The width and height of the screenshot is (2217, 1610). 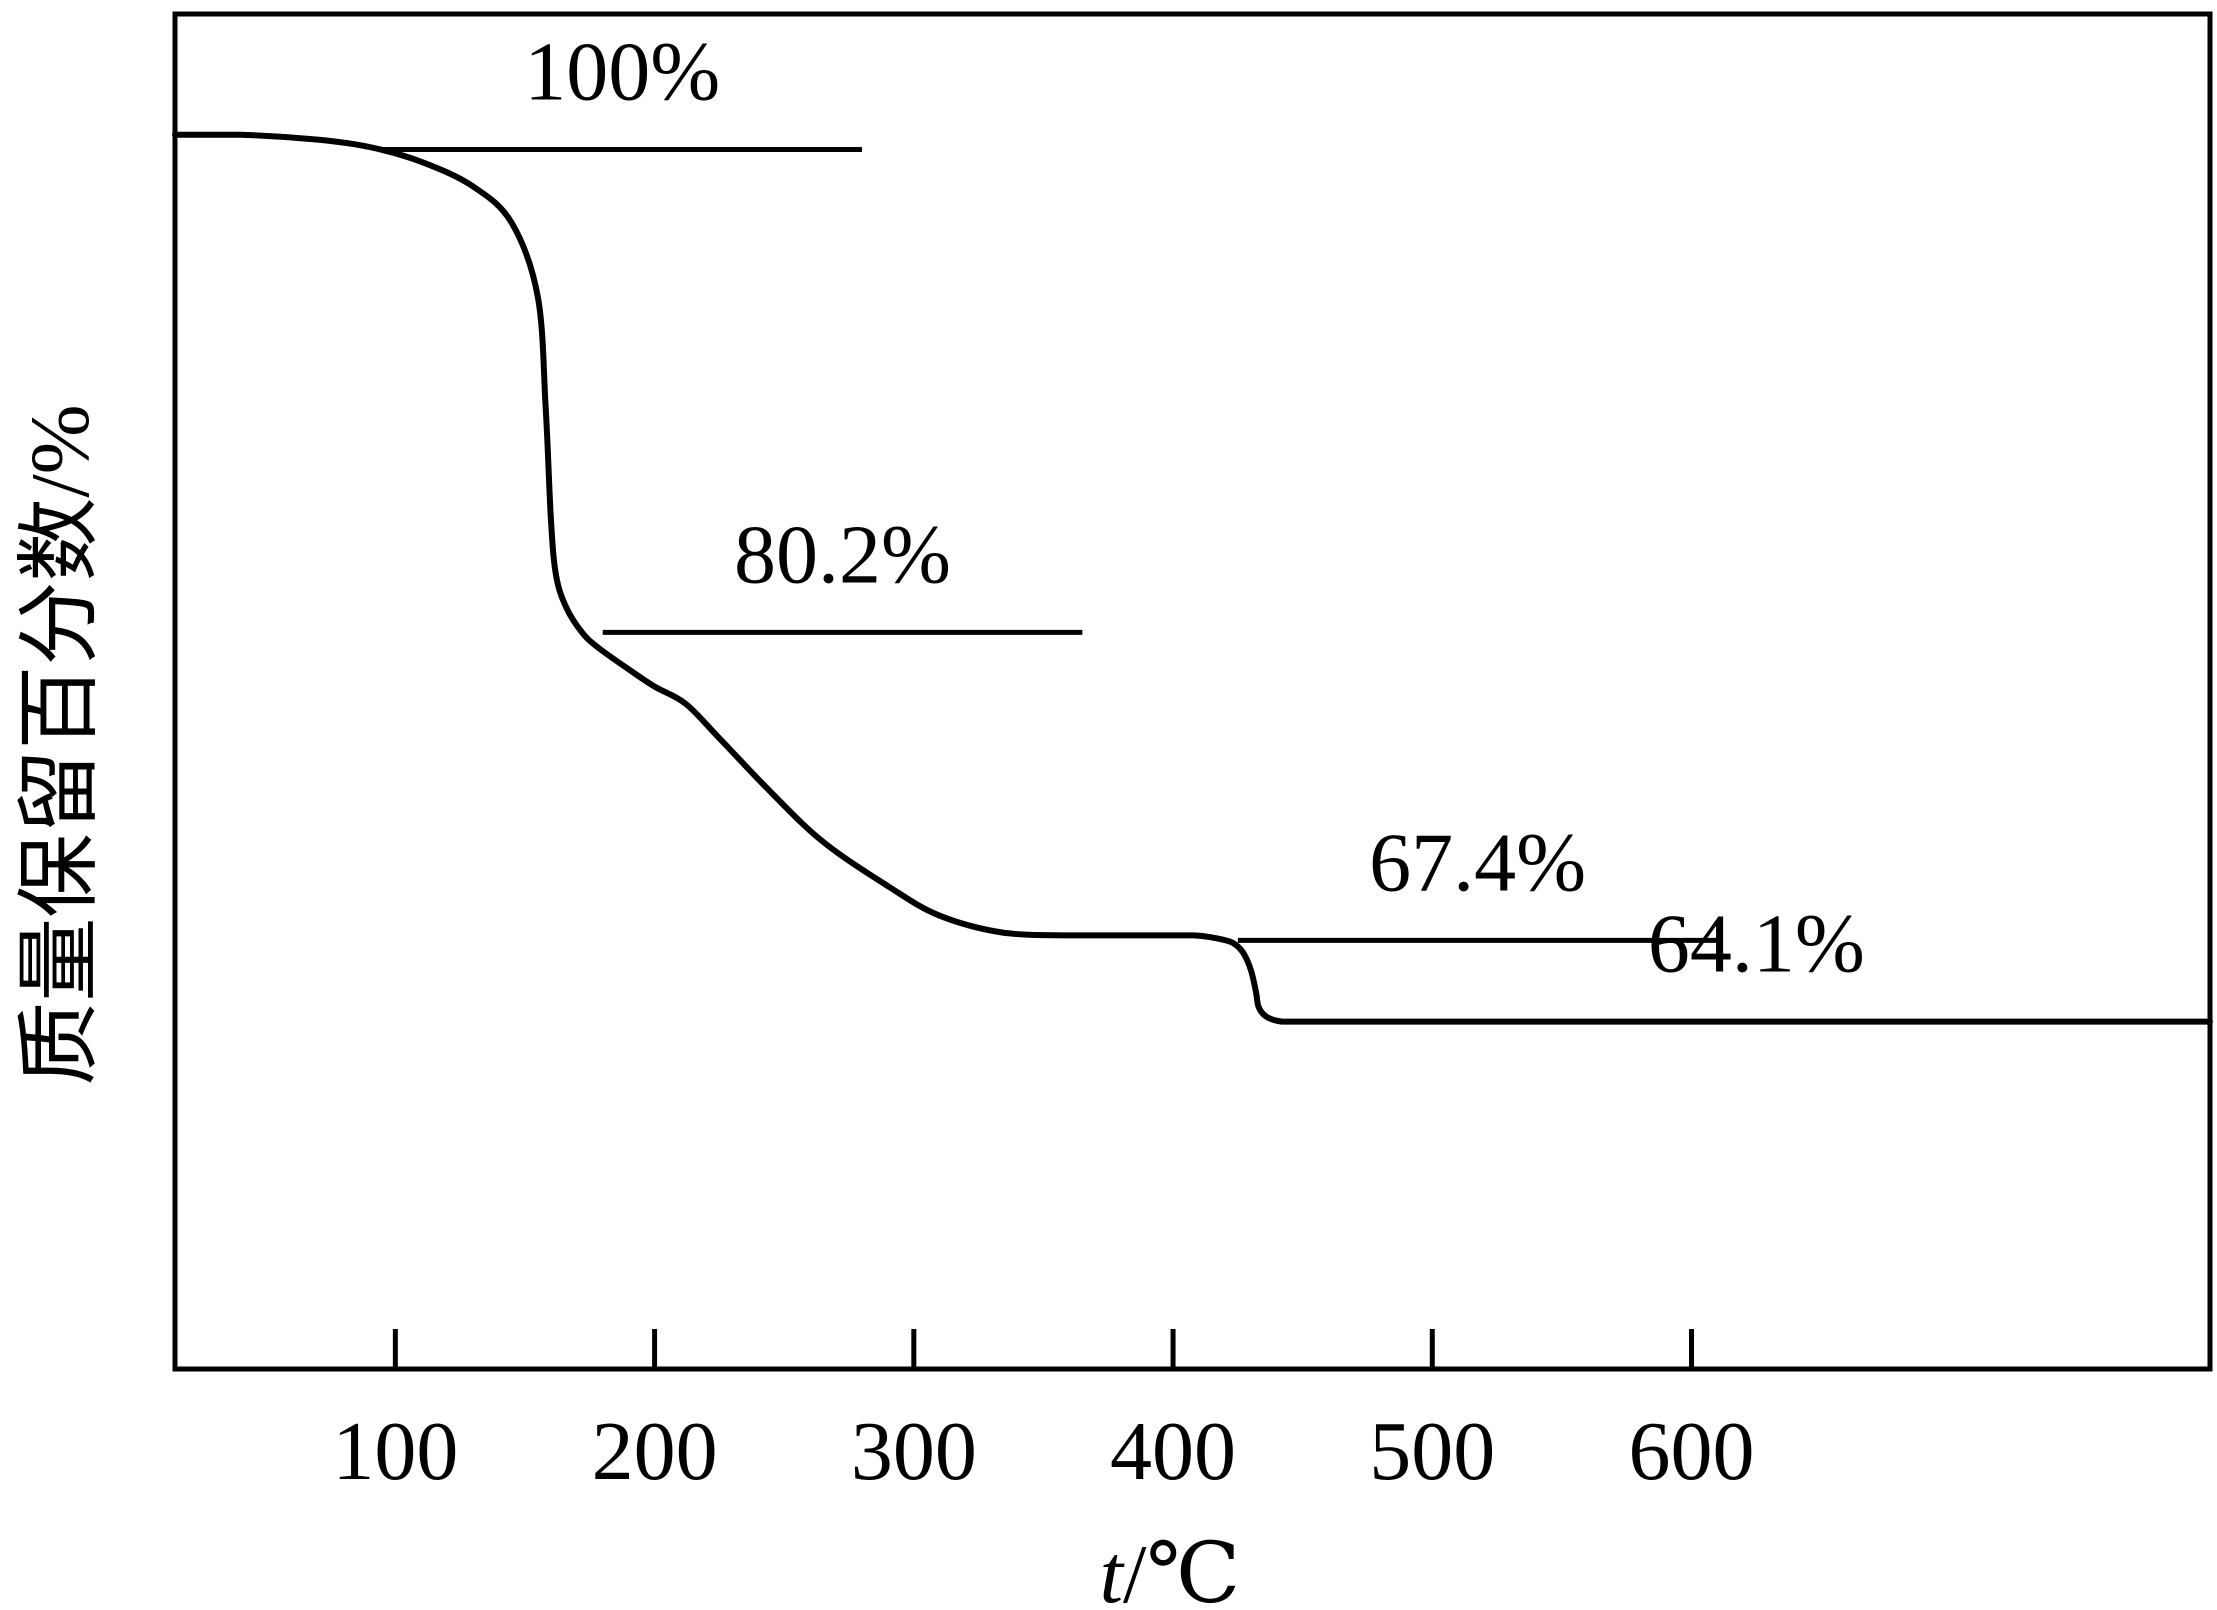 What do you see at coordinates (1181, 1569) in the screenshot?
I see `x-axis-unit: /℃` at bounding box center [1181, 1569].